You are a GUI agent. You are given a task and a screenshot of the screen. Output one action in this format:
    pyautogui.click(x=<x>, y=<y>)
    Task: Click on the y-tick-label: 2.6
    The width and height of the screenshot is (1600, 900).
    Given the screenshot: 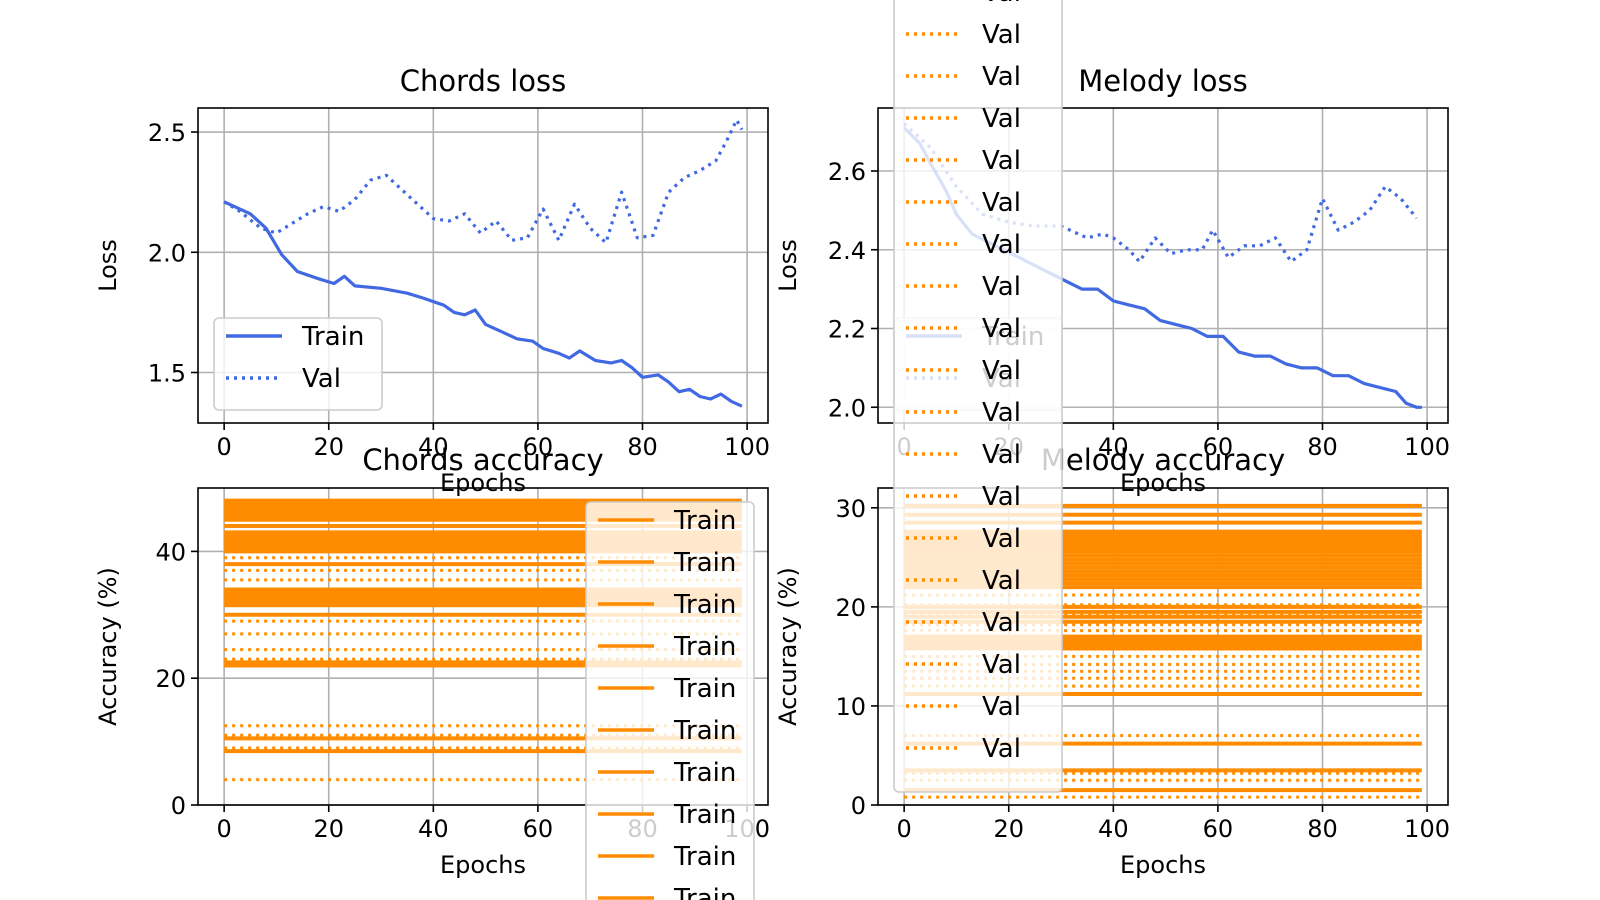 What is the action you would take?
    pyautogui.click(x=847, y=172)
    